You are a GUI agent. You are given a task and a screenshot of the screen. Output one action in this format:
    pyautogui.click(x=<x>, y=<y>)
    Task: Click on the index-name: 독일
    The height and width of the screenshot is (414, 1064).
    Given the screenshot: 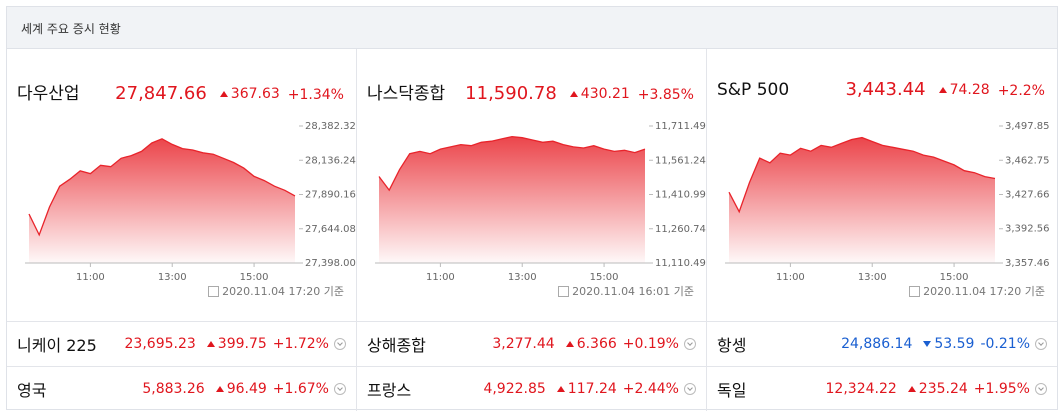 What is the action you would take?
    pyautogui.click(x=732, y=390)
    